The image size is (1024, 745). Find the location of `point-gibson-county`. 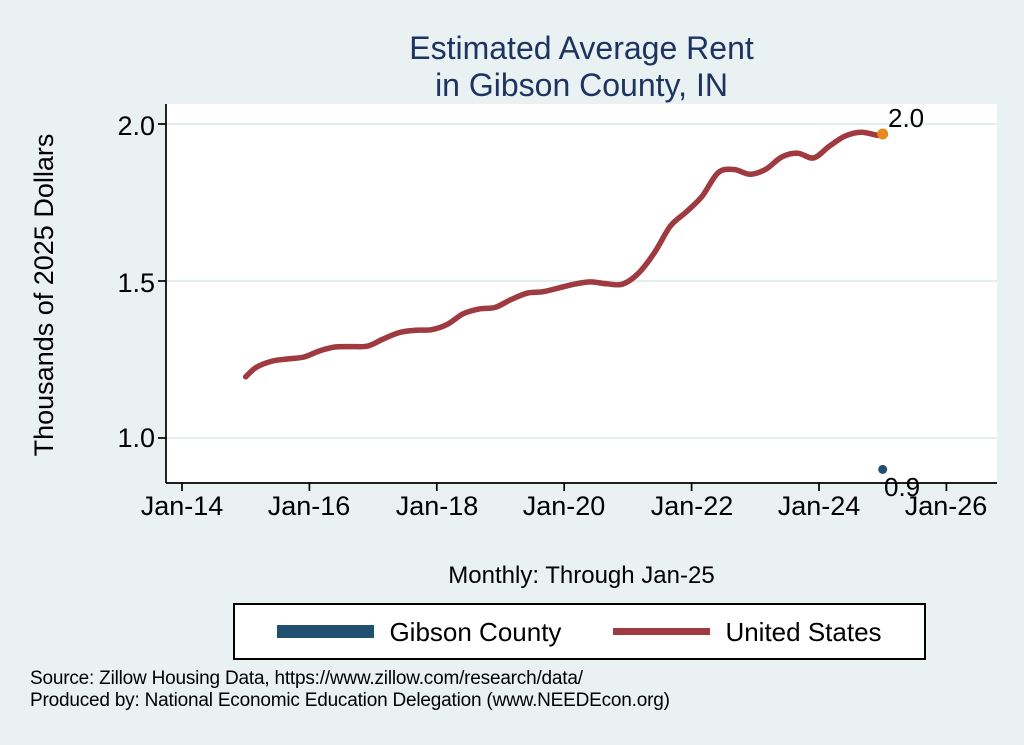

point-gibson-county is located at coordinates (883, 469).